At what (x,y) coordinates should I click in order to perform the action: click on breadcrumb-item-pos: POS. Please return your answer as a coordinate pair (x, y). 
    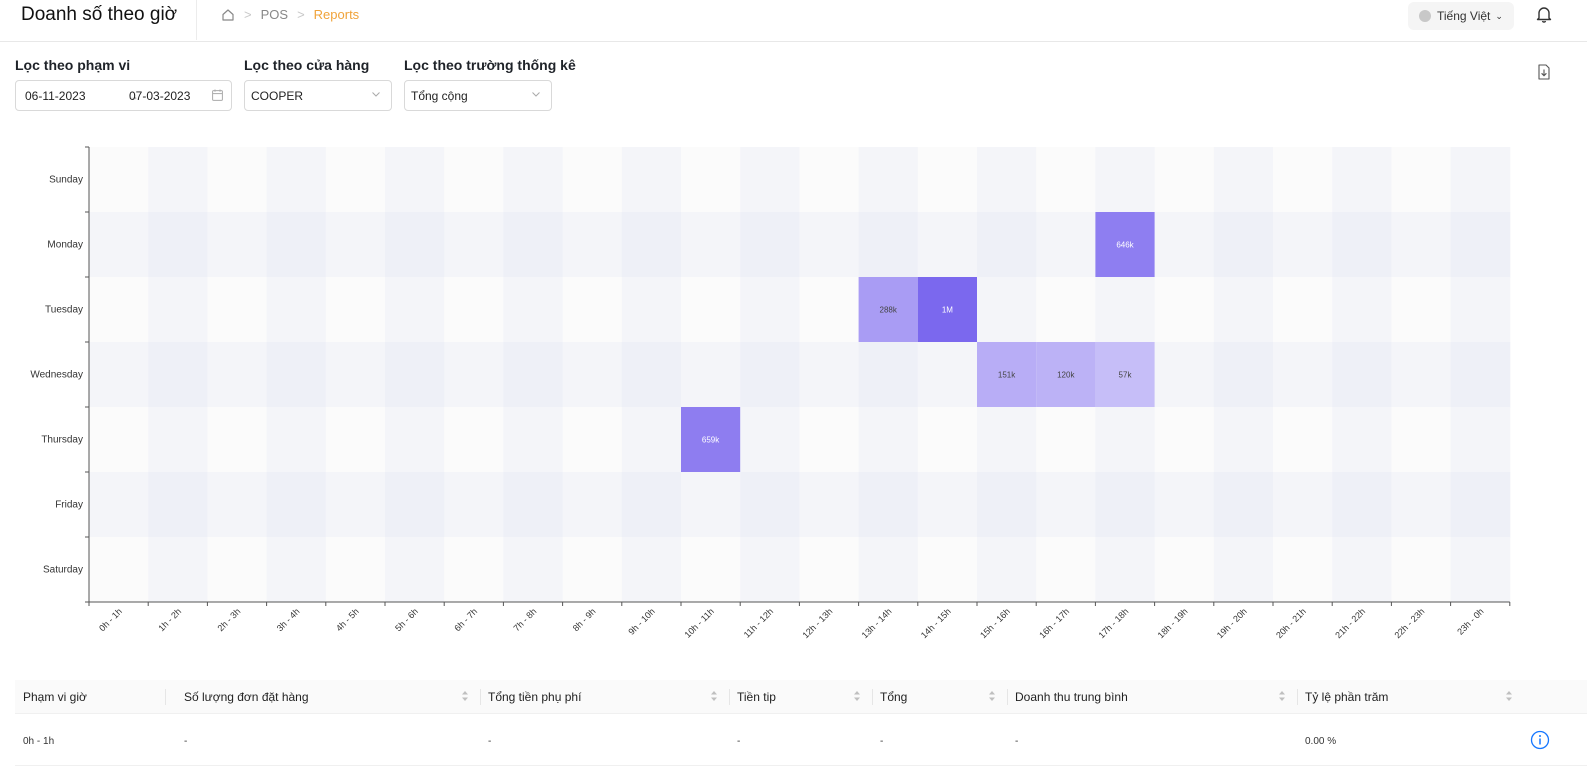
    Looking at the image, I should click on (274, 14).